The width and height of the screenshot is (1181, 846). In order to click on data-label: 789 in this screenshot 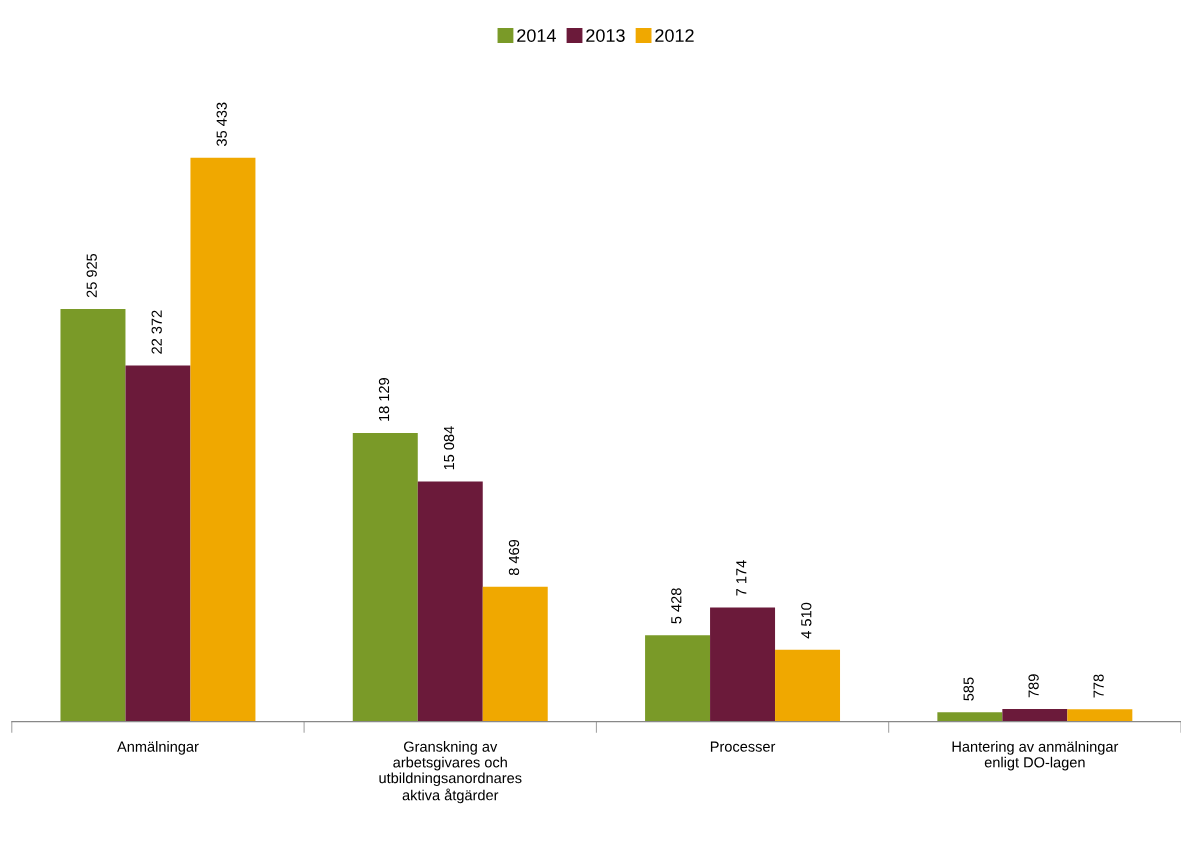, I will do `click(1033, 686)`.